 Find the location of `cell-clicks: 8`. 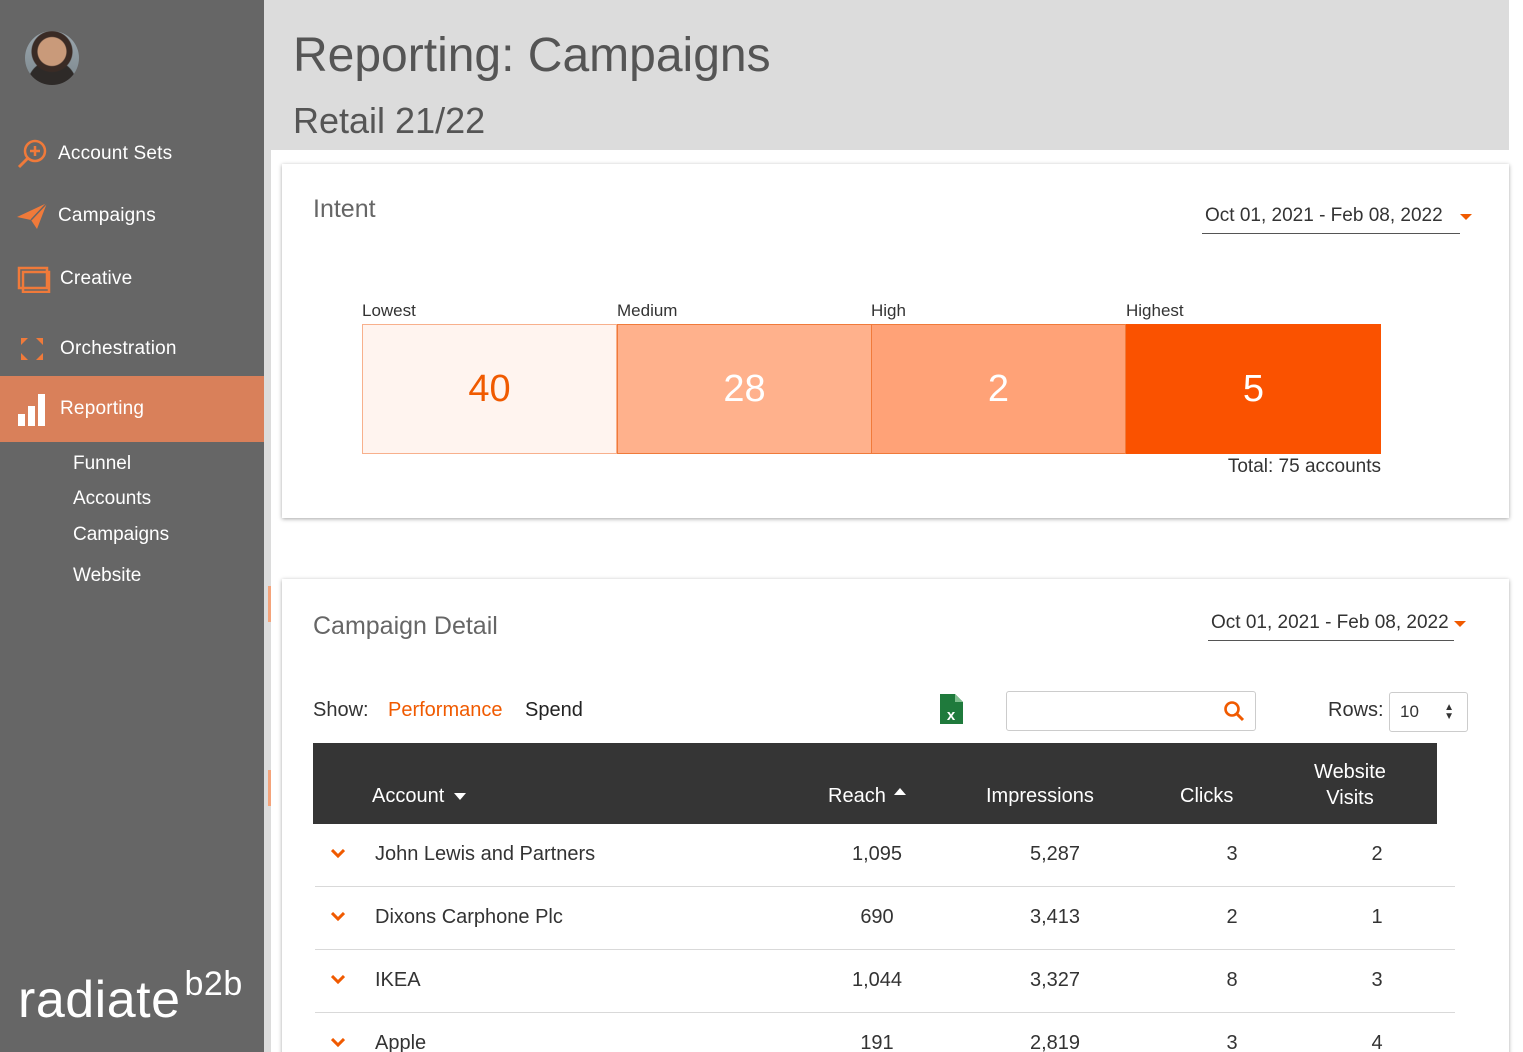

cell-clicks: 8 is located at coordinates (1232, 980).